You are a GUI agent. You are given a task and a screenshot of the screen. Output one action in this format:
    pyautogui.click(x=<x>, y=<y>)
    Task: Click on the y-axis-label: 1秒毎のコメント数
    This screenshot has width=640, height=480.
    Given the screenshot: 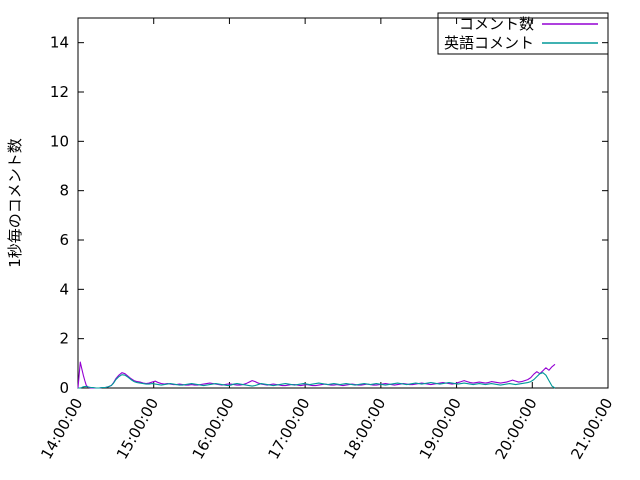 What is the action you would take?
    pyautogui.click(x=15, y=203)
    